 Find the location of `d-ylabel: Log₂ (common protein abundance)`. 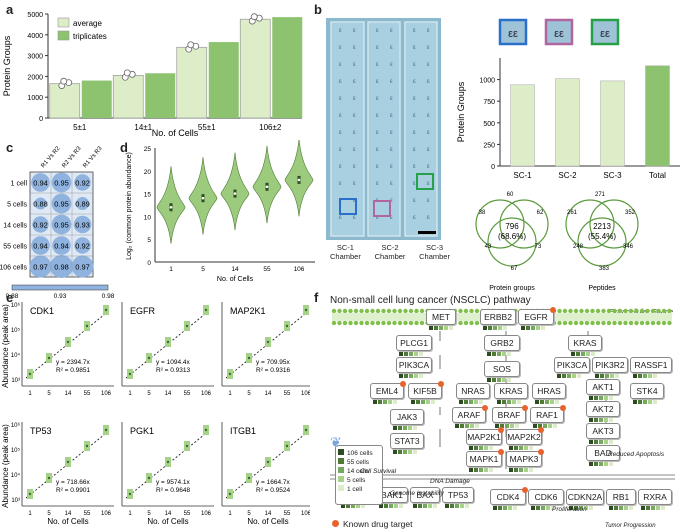

d-ylabel: Log₂ (common protein abundance) is located at coordinates (129, 206).